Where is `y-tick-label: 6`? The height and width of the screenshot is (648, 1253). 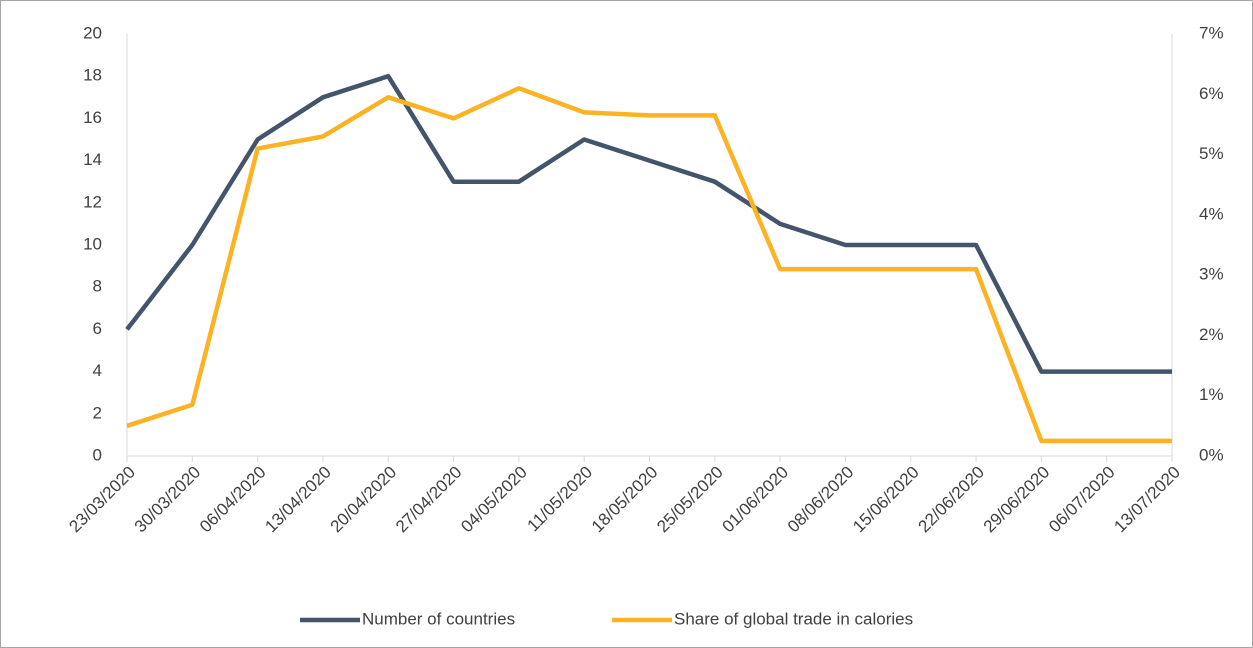
y-tick-label: 6 is located at coordinates (97, 328).